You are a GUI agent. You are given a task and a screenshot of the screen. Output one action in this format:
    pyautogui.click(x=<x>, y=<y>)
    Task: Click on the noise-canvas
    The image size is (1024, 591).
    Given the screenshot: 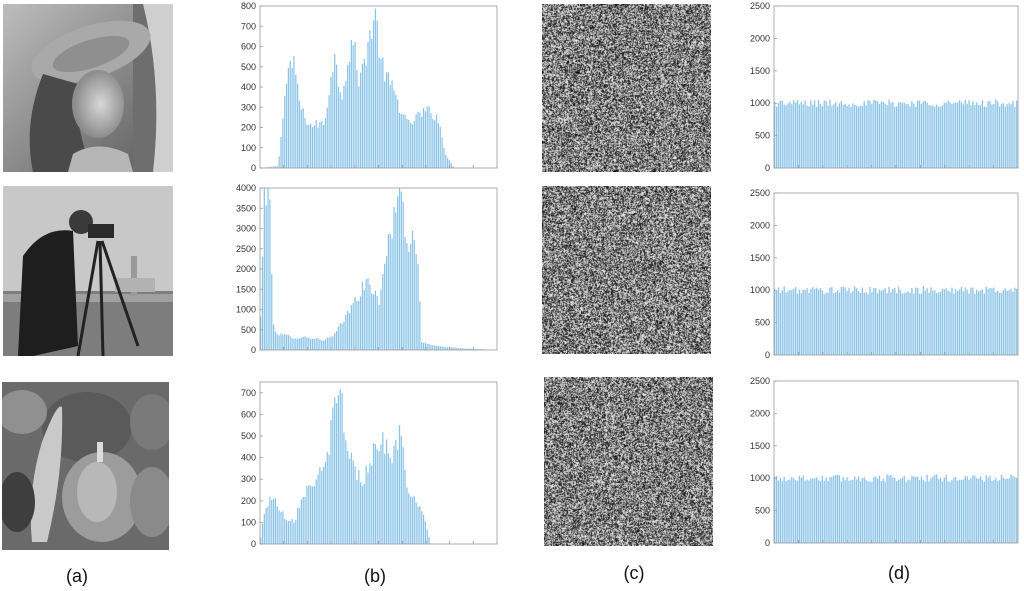 What is the action you would take?
    pyautogui.click(x=626, y=88)
    